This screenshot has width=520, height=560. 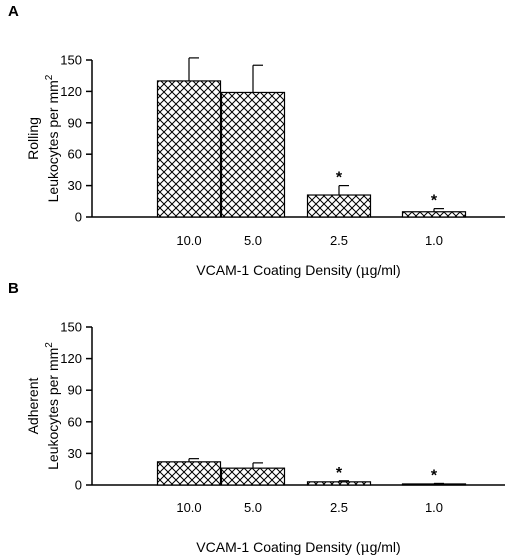 I want to click on y-axis-title-line1: Rolling, so click(x=33, y=138).